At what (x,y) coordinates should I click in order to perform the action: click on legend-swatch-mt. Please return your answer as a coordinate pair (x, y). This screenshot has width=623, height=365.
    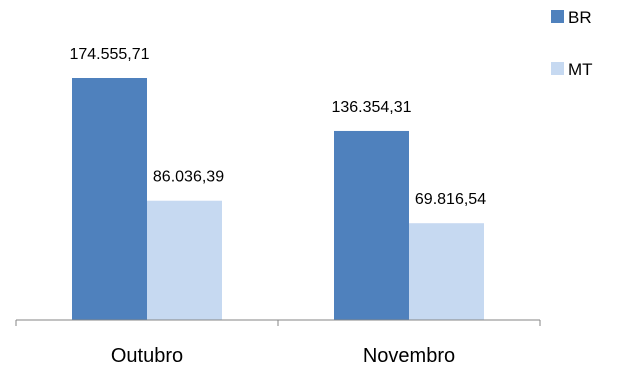
    Looking at the image, I should click on (557, 68).